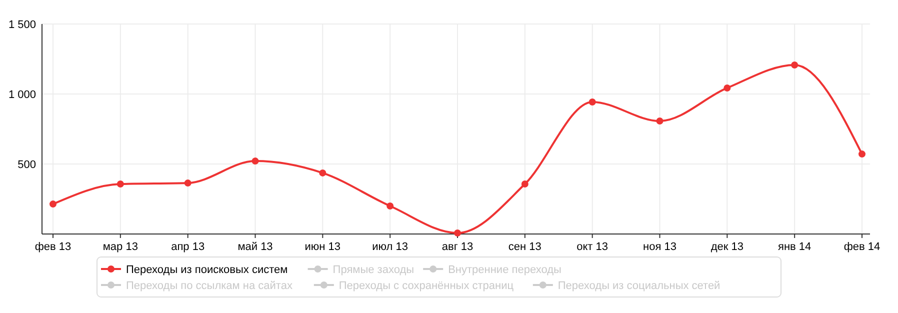 This screenshot has height=313, width=898. Describe the element at coordinates (322, 247) in the screenshot. I see `x-tick-label: июн 13` at that location.